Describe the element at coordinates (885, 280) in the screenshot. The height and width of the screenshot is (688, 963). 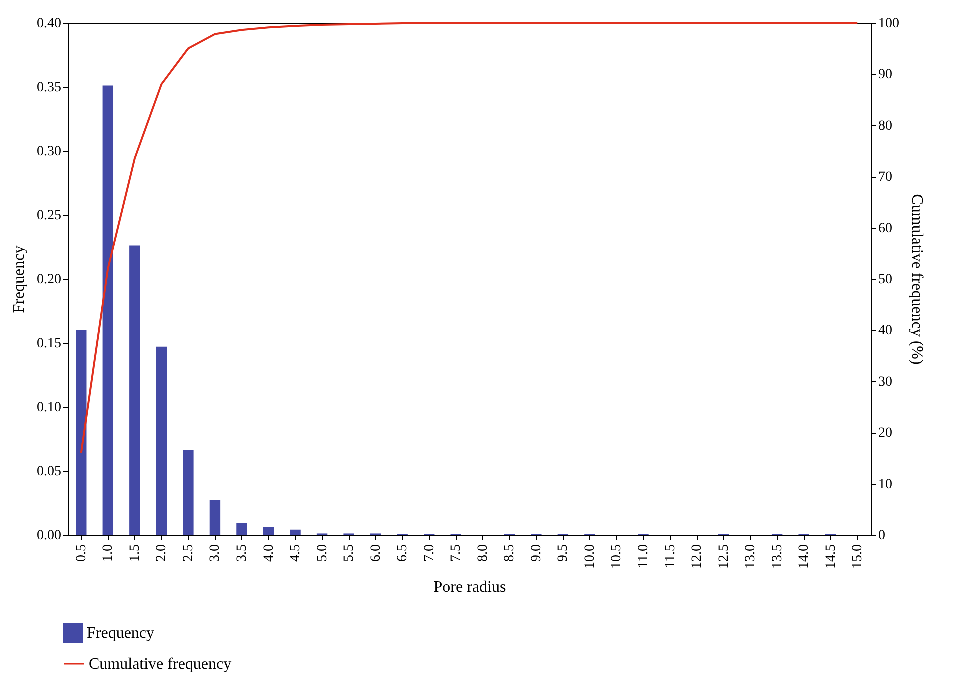
I see `y2-tick-label: 50` at that location.